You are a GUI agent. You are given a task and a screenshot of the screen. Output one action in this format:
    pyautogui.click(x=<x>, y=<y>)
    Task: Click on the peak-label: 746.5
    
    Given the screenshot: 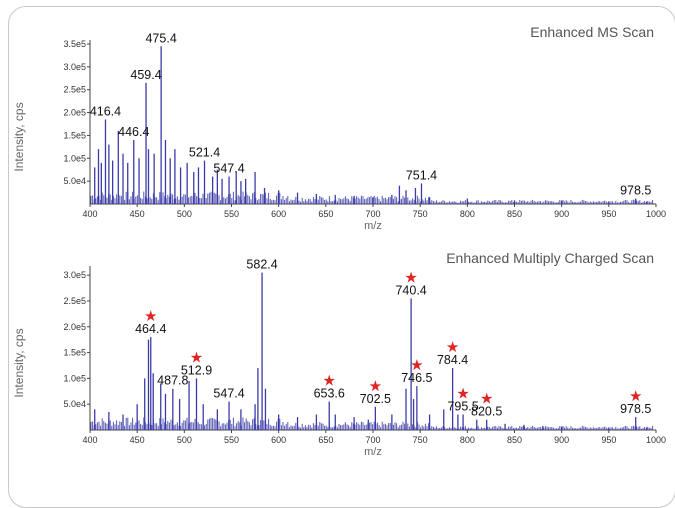 What is the action you would take?
    pyautogui.click(x=416, y=378)
    